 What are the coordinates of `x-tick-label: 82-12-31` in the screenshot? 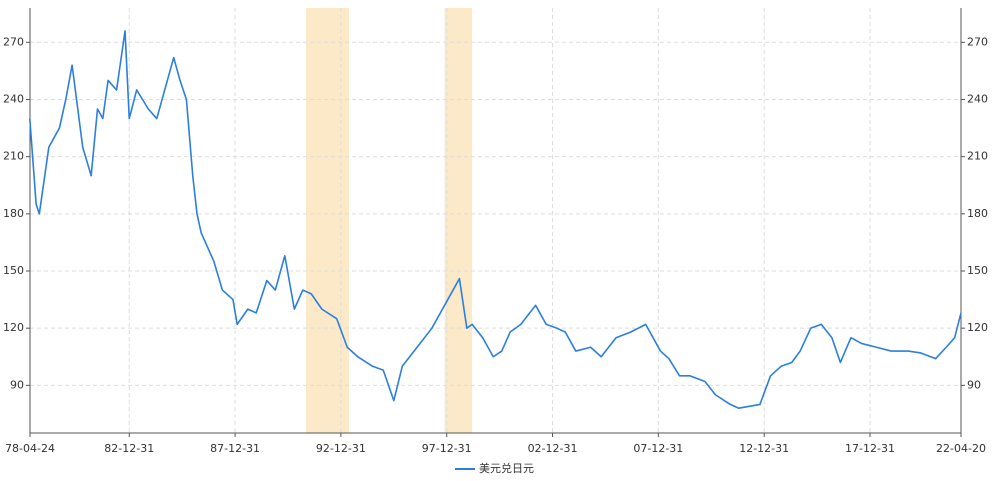 It's located at (129, 448).